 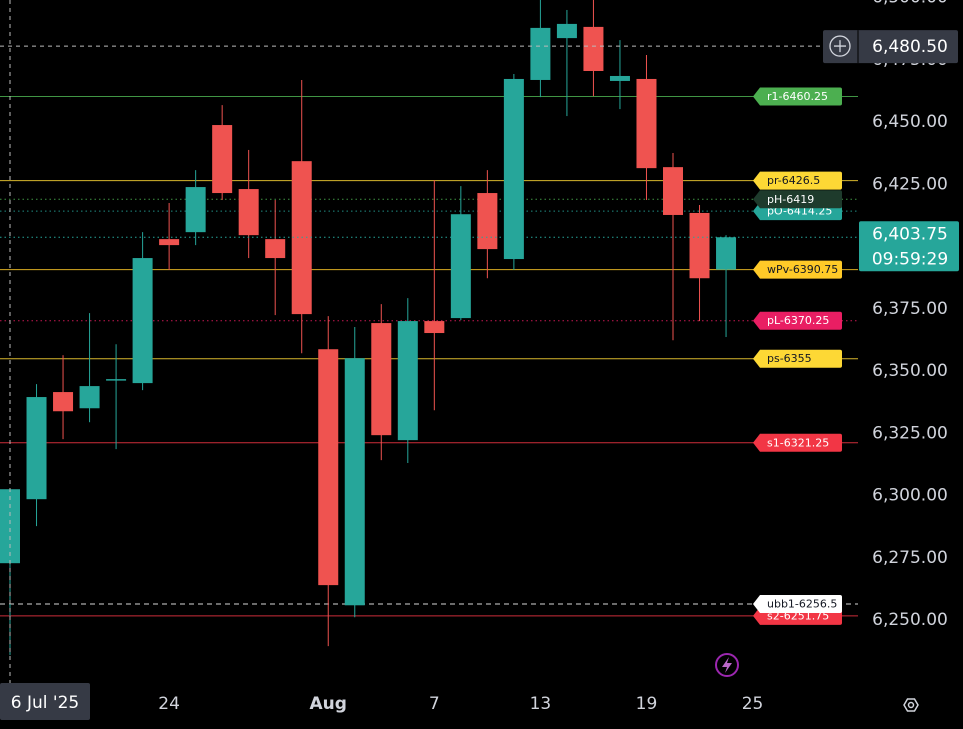 What do you see at coordinates (909, 246) in the screenshot?
I see `last-price-box` at bounding box center [909, 246].